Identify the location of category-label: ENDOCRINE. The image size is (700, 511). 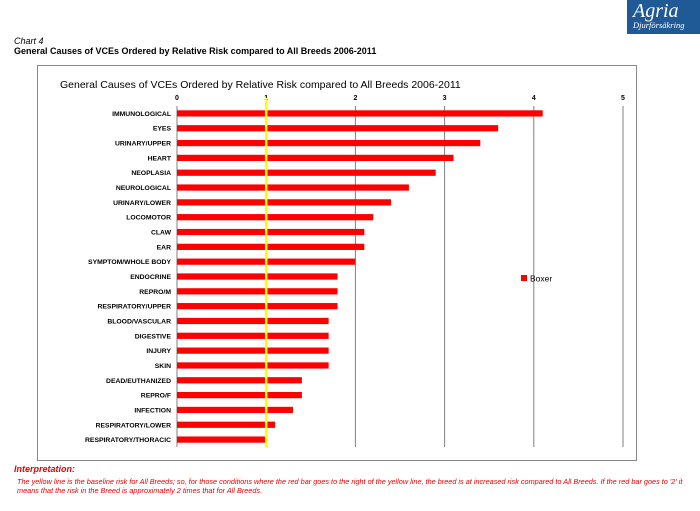
(150, 277).